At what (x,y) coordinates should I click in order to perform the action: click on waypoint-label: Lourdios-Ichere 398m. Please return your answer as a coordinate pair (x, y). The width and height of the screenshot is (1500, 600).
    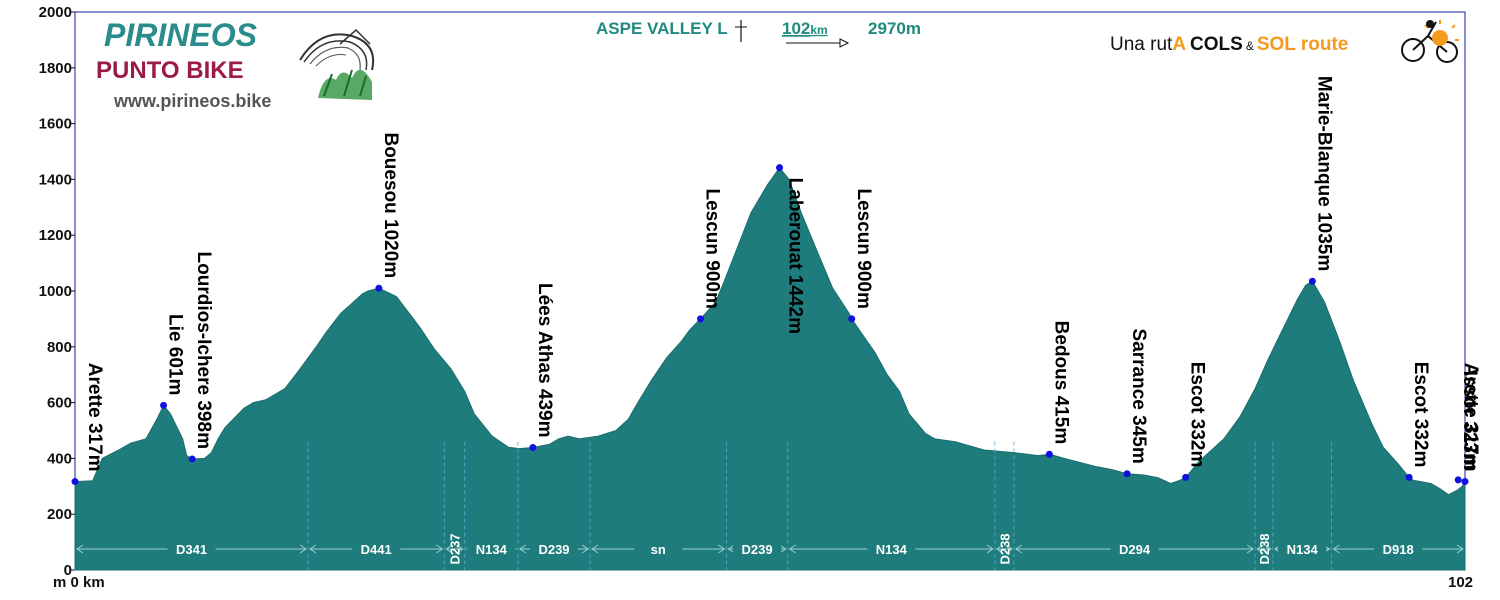
    Looking at the image, I should click on (203, 350).